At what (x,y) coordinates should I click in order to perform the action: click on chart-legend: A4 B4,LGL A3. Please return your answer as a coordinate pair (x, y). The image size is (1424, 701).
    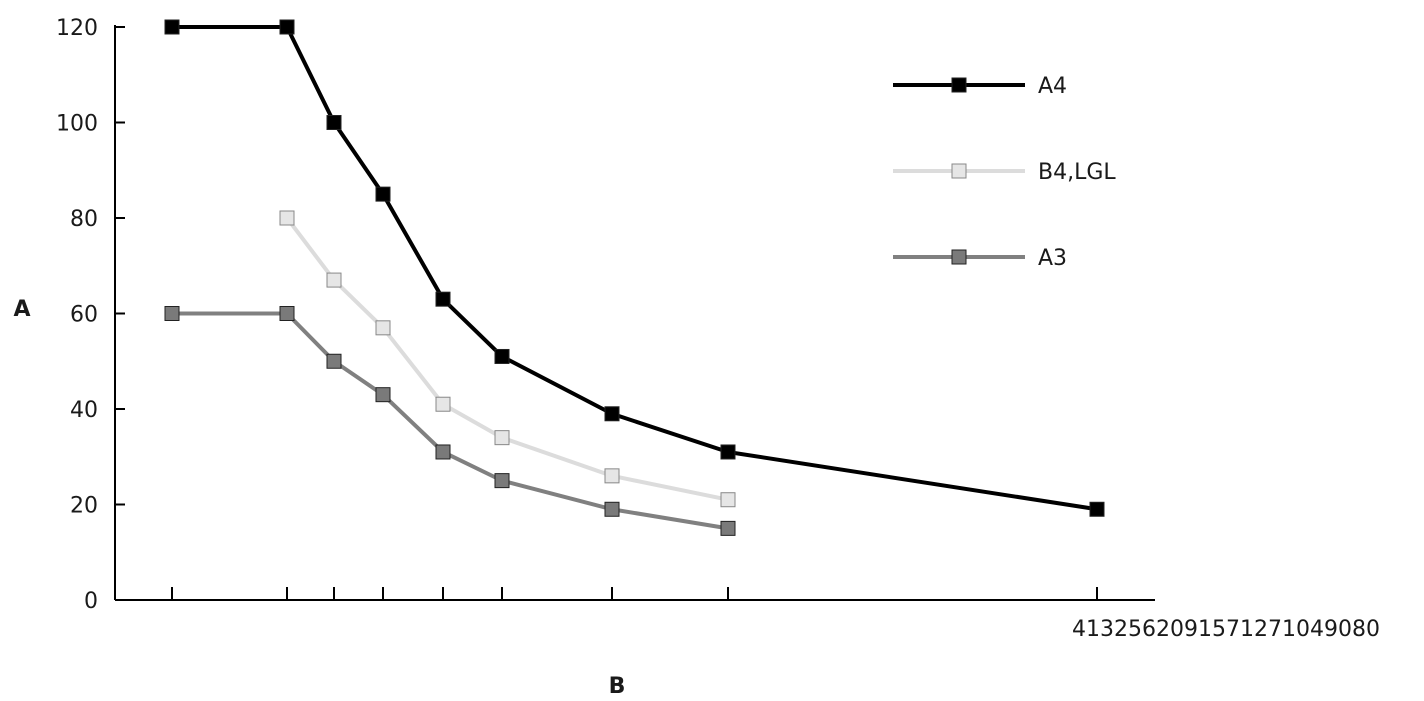
    Looking at the image, I should click on (1004, 172).